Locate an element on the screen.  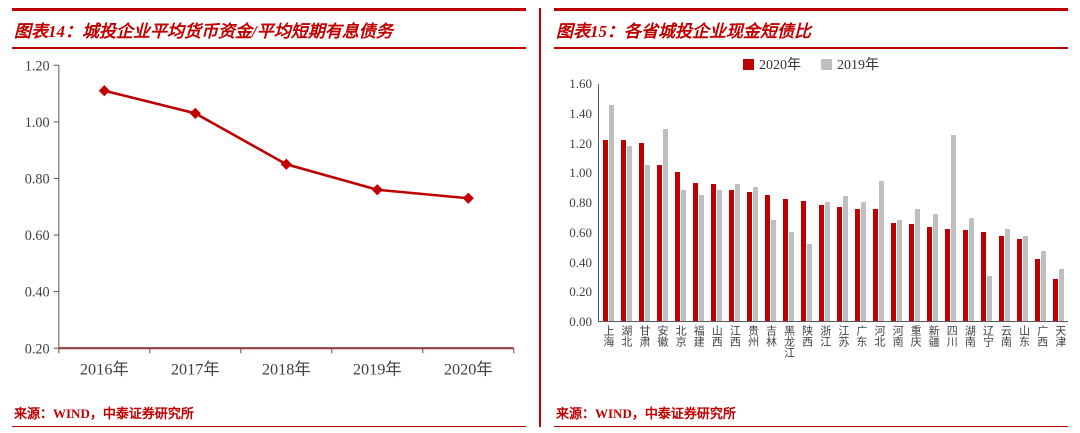
title-underline is located at coordinates (811, 48).